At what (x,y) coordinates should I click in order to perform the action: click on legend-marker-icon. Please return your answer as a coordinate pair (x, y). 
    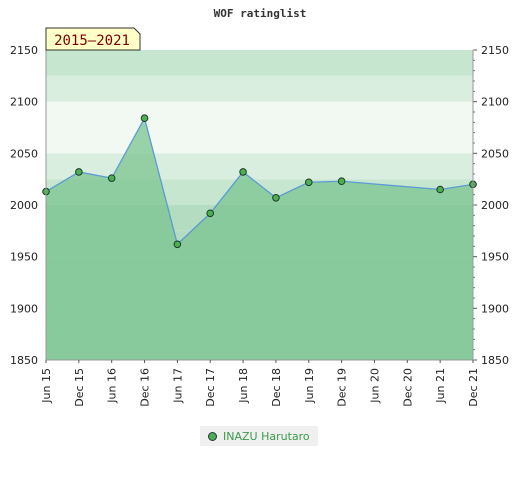
    Looking at the image, I should click on (212, 436).